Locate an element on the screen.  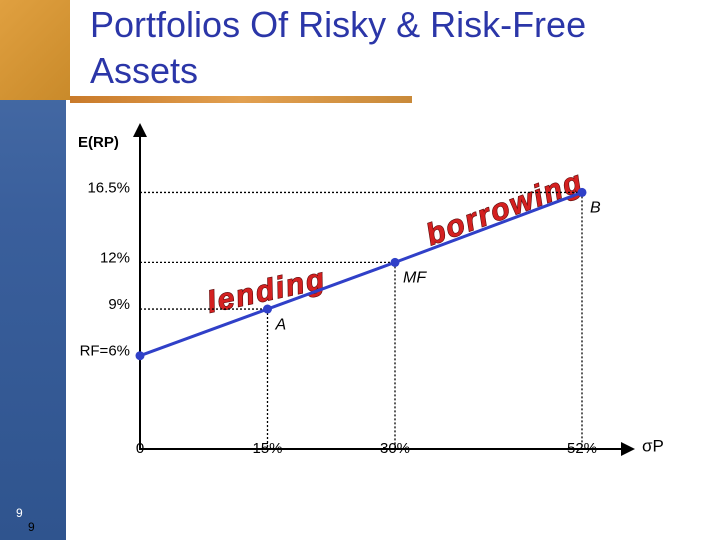
x-tick-label: 30% is located at coordinates (395, 448).